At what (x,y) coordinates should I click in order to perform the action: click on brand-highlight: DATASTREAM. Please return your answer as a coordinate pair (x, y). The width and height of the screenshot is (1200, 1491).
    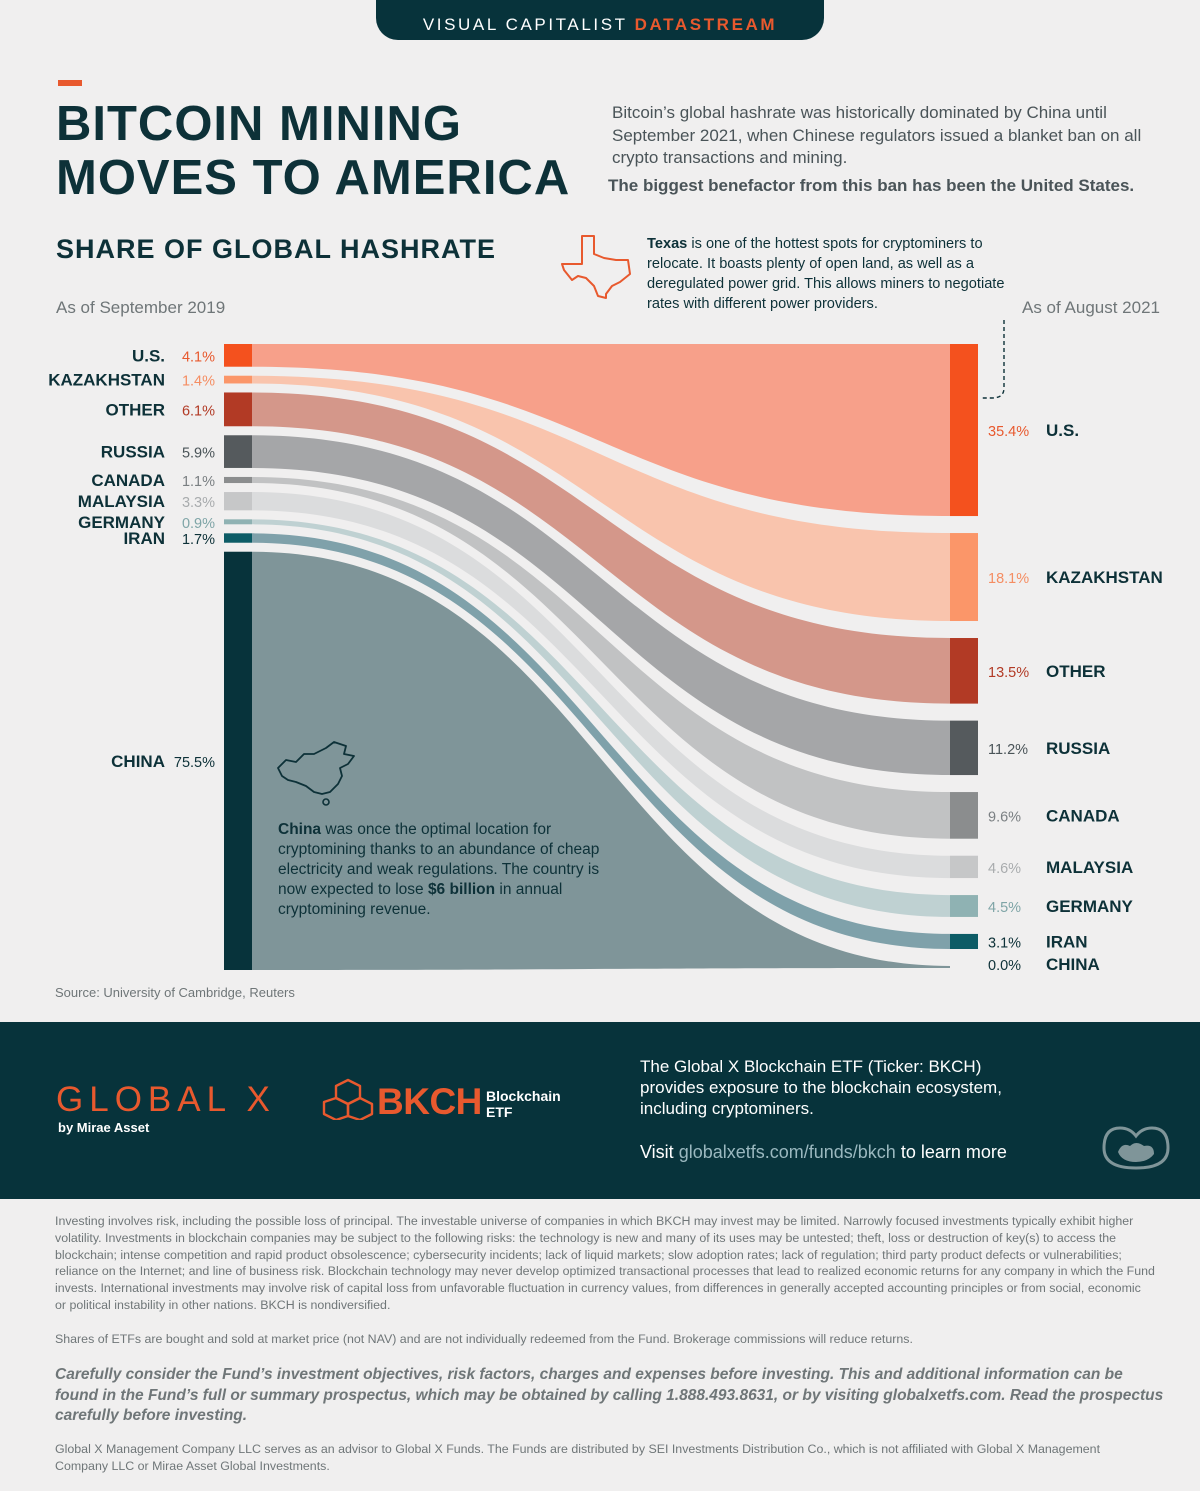
    Looking at the image, I should click on (706, 24).